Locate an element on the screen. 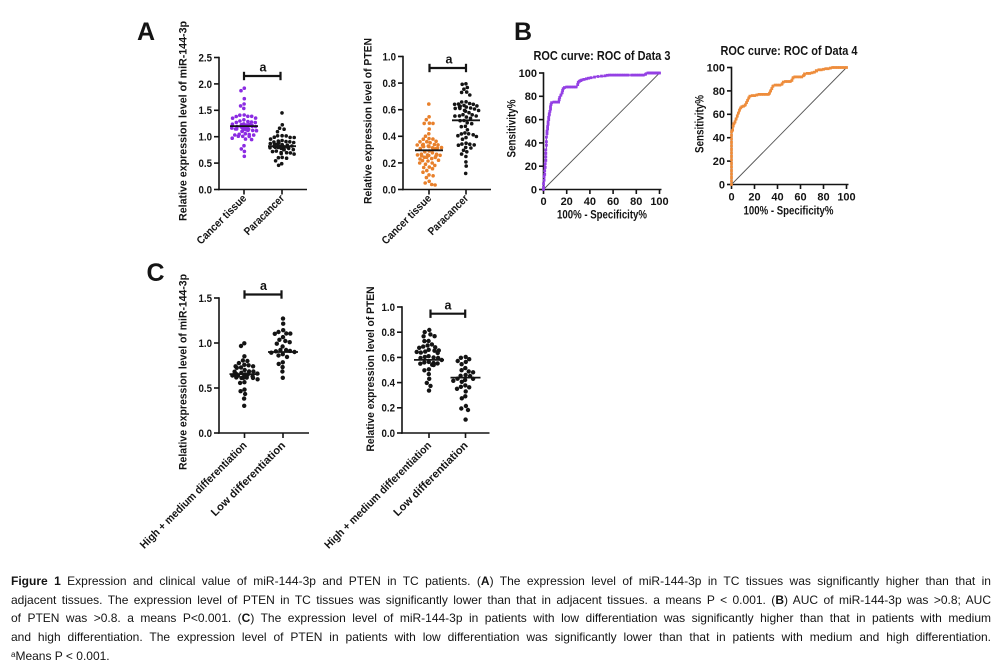  svg-text: C is located at coordinates (156, 273).